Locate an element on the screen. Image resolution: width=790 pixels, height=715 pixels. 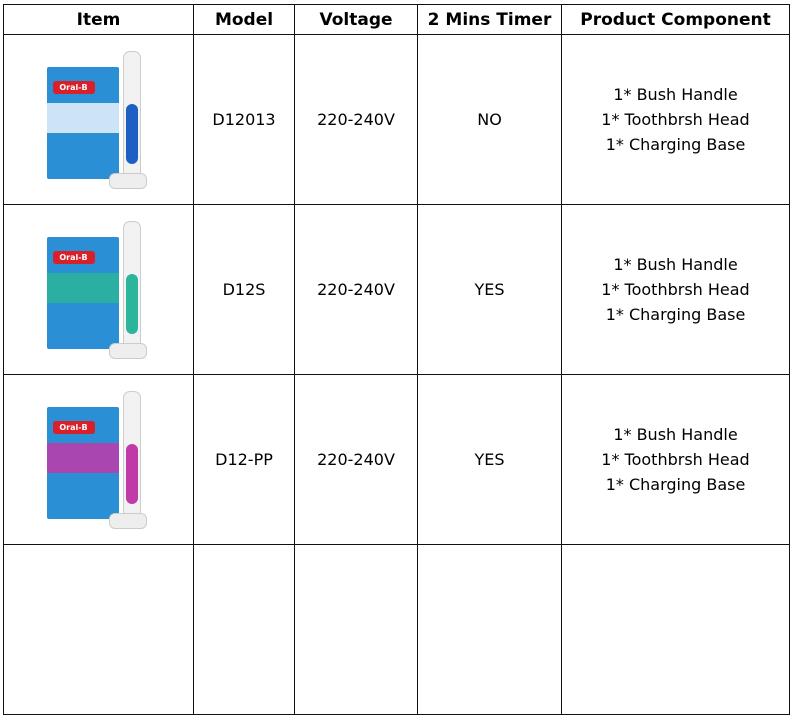
model-cell: D12S is located at coordinates (244, 289).